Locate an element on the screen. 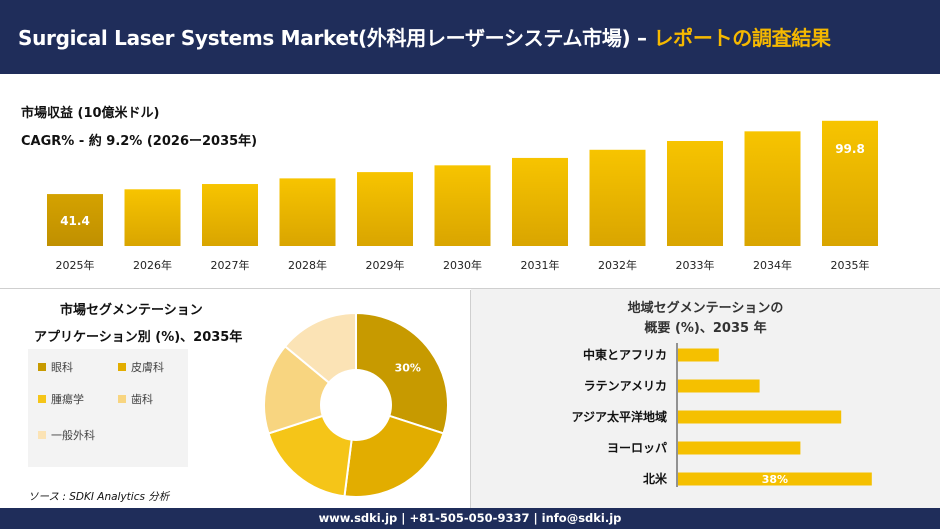  region-title-line1: 地域セグメンテーションの is located at coordinates (705, 308).